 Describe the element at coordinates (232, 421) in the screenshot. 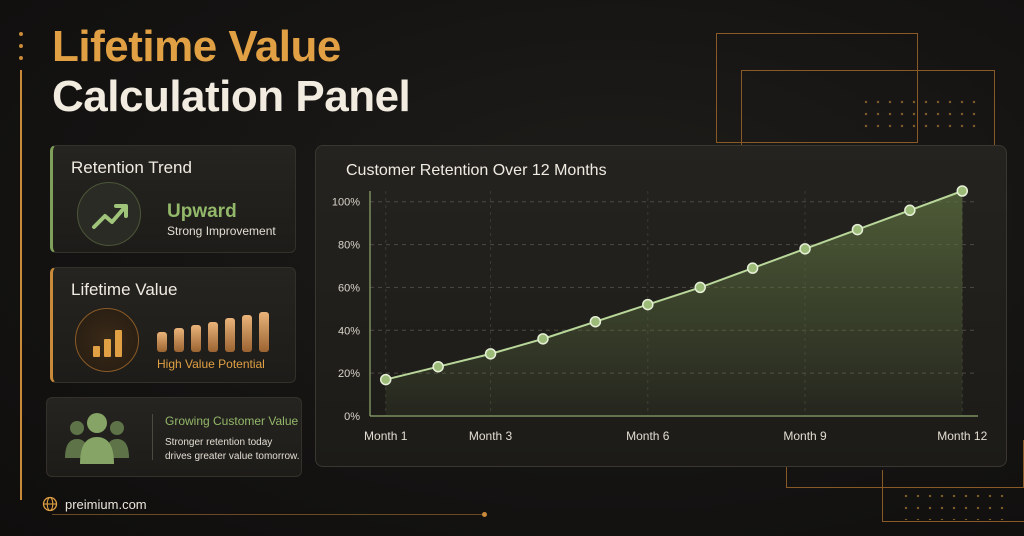

I see `growing-heading: Growing Customer Value` at that location.